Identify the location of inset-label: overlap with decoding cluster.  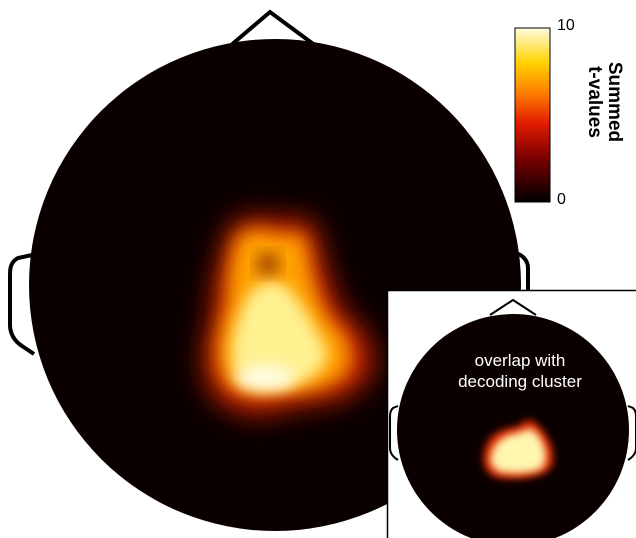
(520, 371).